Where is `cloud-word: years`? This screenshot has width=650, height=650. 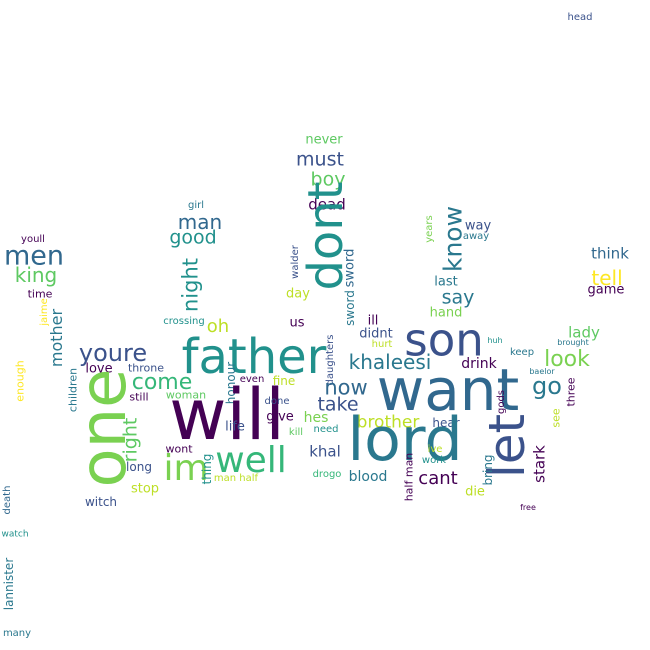 cloud-word: years is located at coordinates (429, 229).